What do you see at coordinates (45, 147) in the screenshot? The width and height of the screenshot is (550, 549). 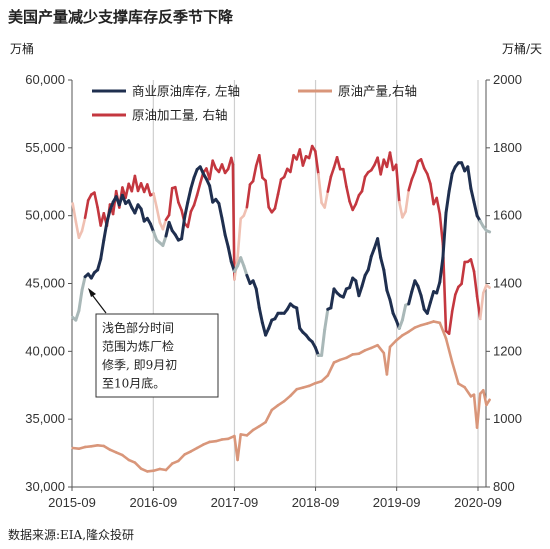 I see `left-tick-label: 55,000` at bounding box center [45, 147].